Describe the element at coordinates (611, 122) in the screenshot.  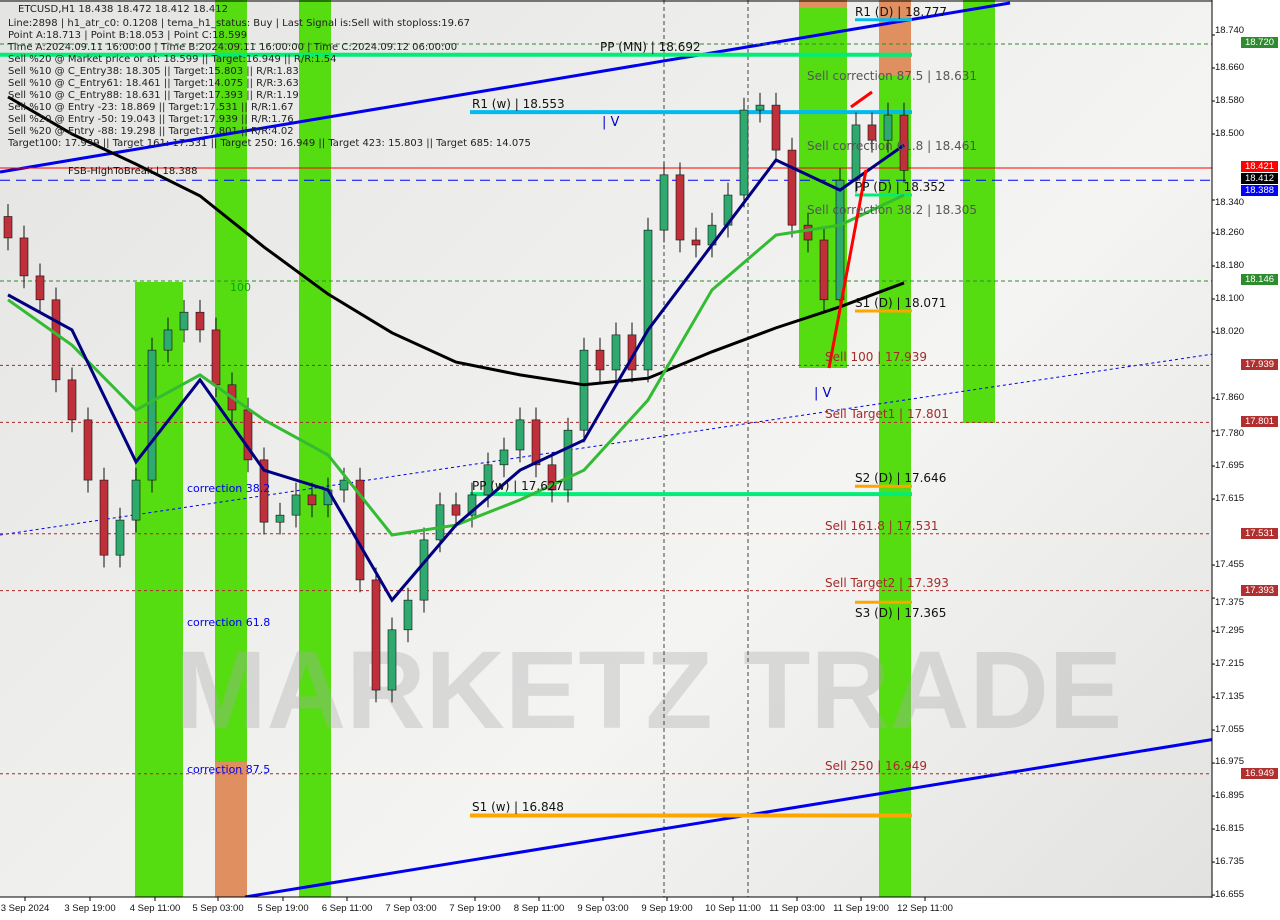
I see `wave-label: | V` at that location.